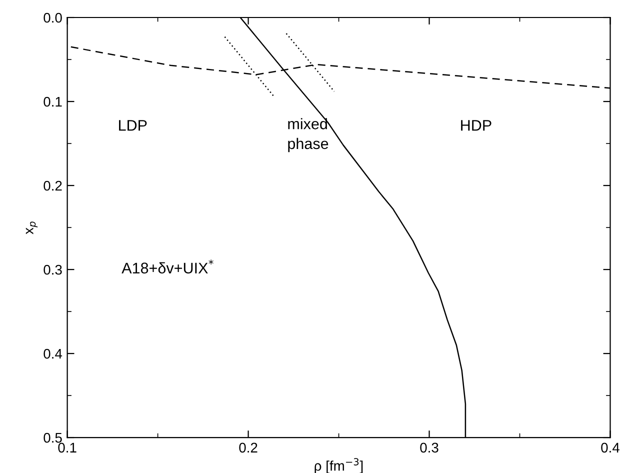  I want to click on x-tick-label: 0.2, so click(248, 447).